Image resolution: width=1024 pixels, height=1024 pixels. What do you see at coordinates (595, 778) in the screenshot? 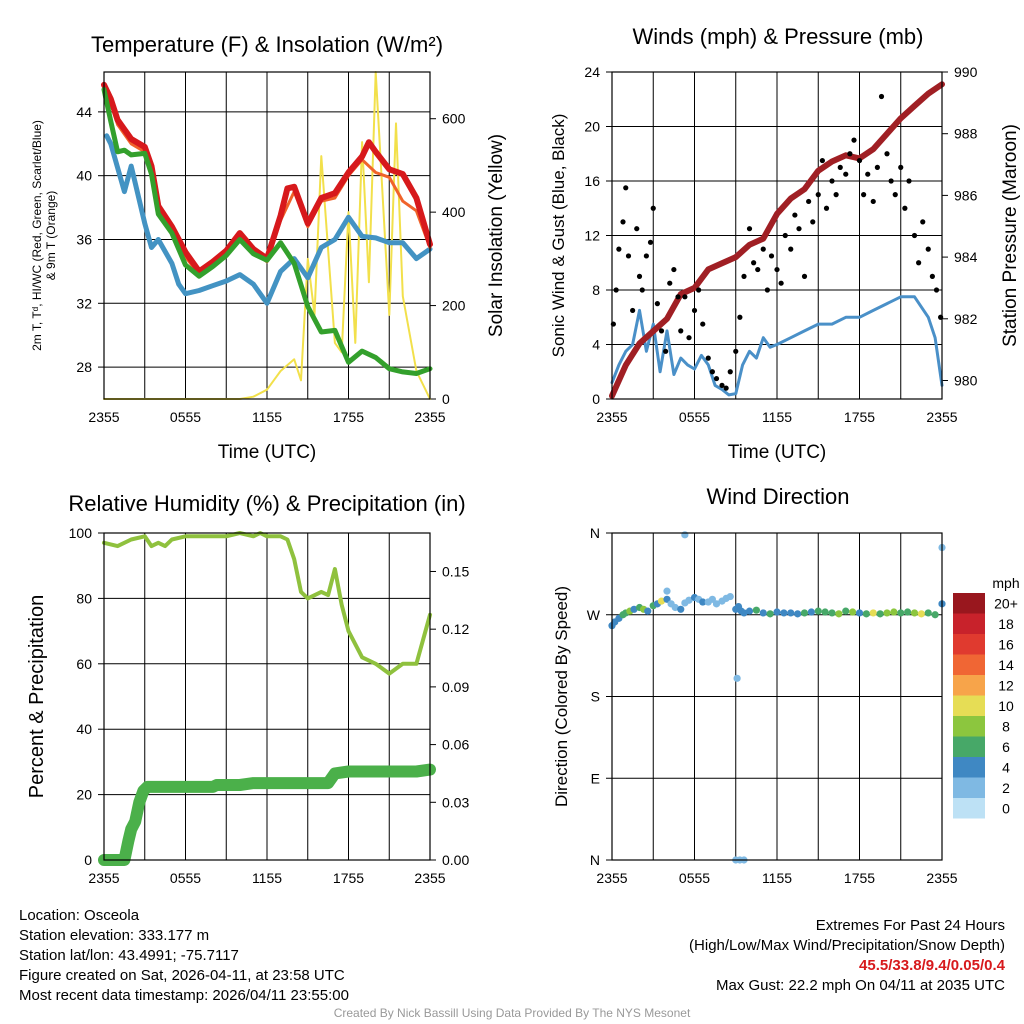
I see `y-tick-label: E` at bounding box center [595, 778].